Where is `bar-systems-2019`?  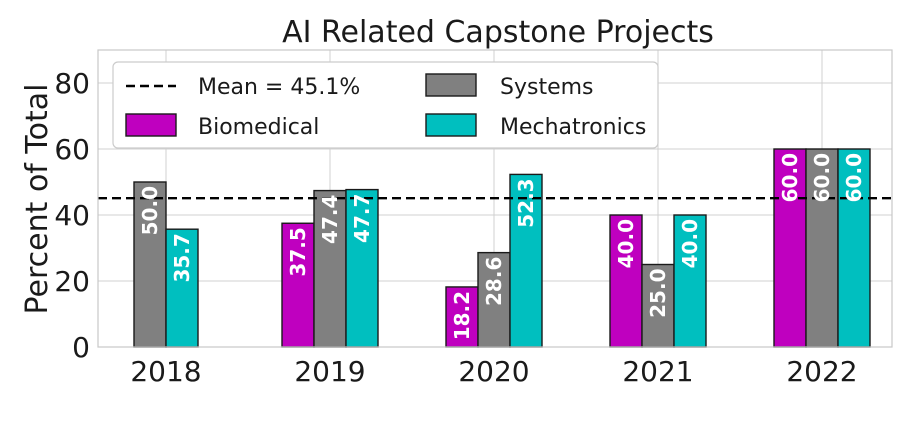
bar-systems-2019 is located at coordinates (330, 268).